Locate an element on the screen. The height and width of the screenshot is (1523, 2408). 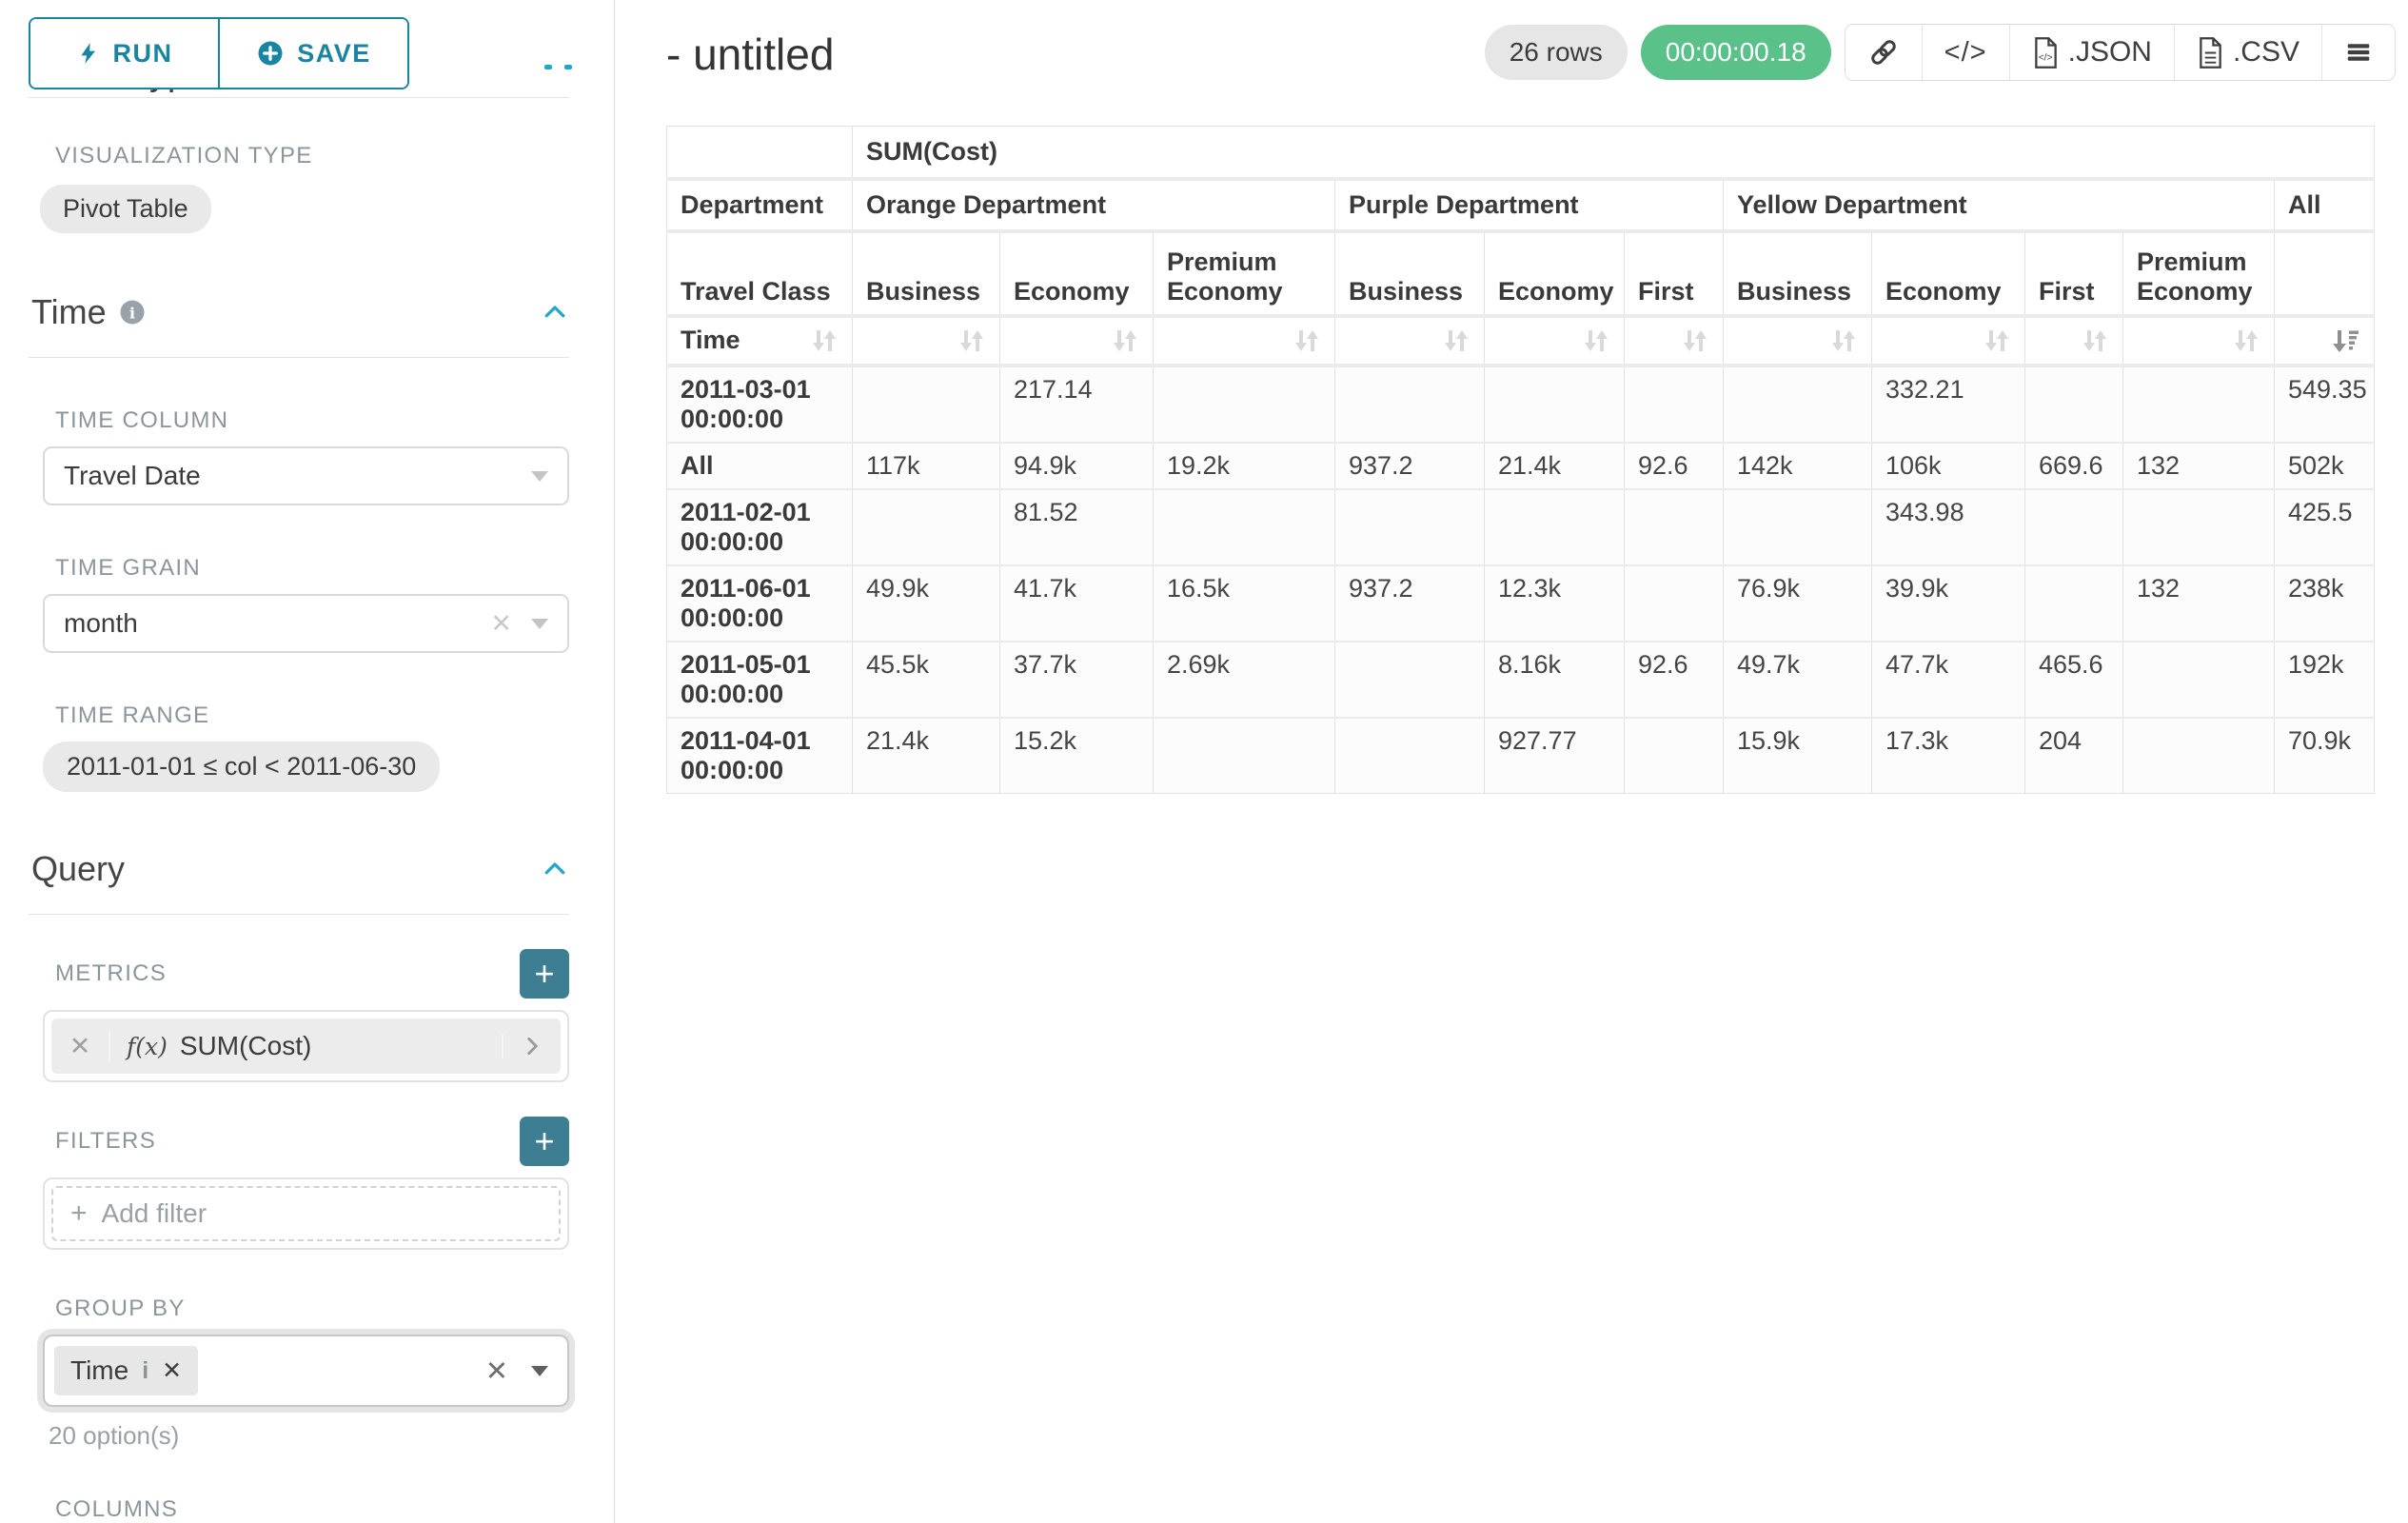
metric-pill: ✕ f(x) SUM(Cost) is located at coordinates (306, 1046).